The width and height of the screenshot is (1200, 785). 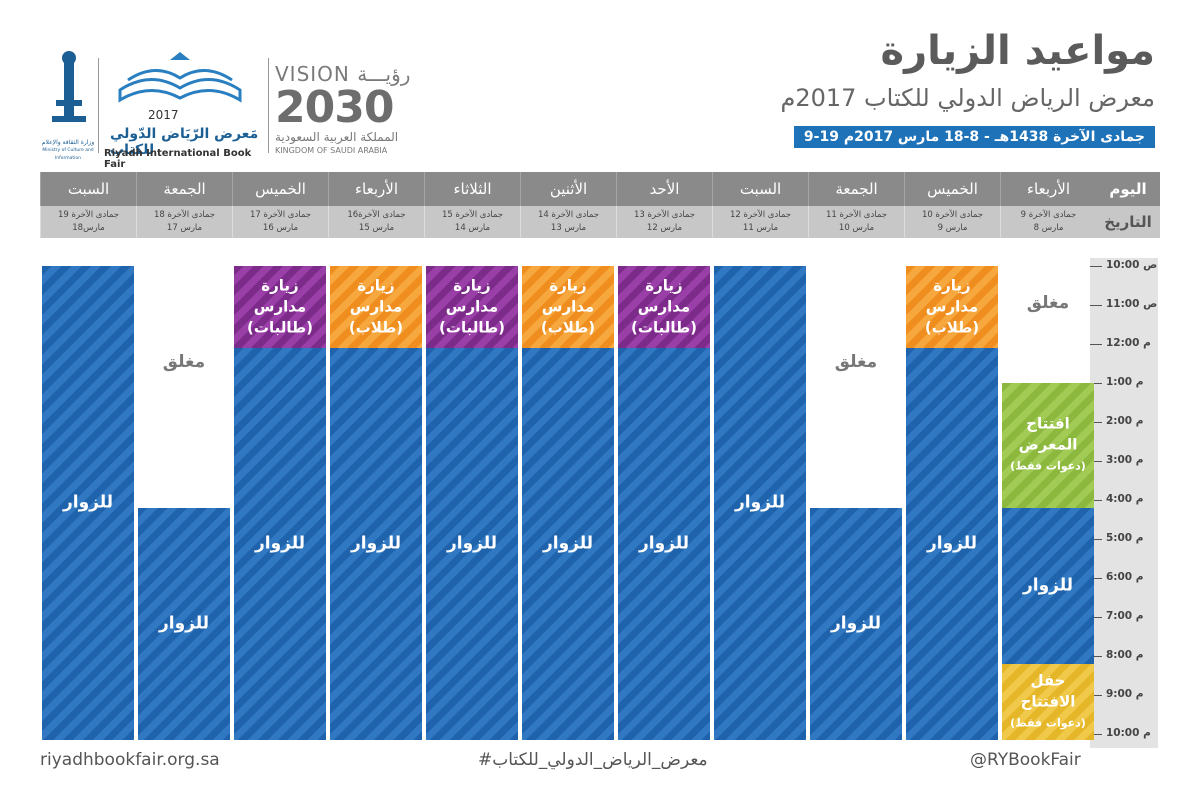 What do you see at coordinates (593, 760) in the screenshot?
I see `hashtag: #معرض_الرياض_الدولي_للكتاب` at bounding box center [593, 760].